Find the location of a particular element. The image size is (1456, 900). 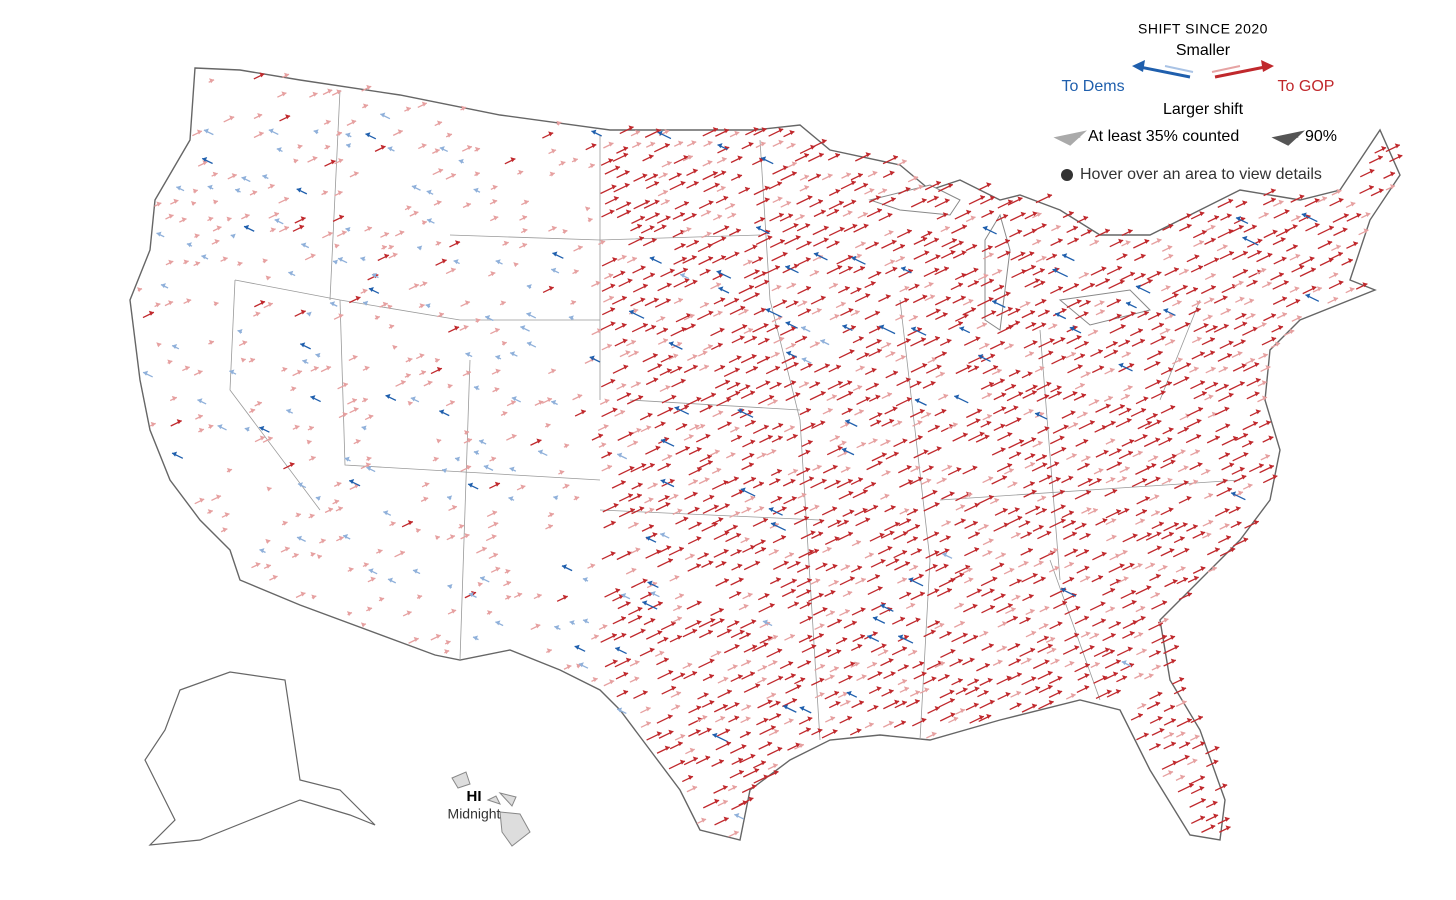

alaska is located at coordinates (260, 758).